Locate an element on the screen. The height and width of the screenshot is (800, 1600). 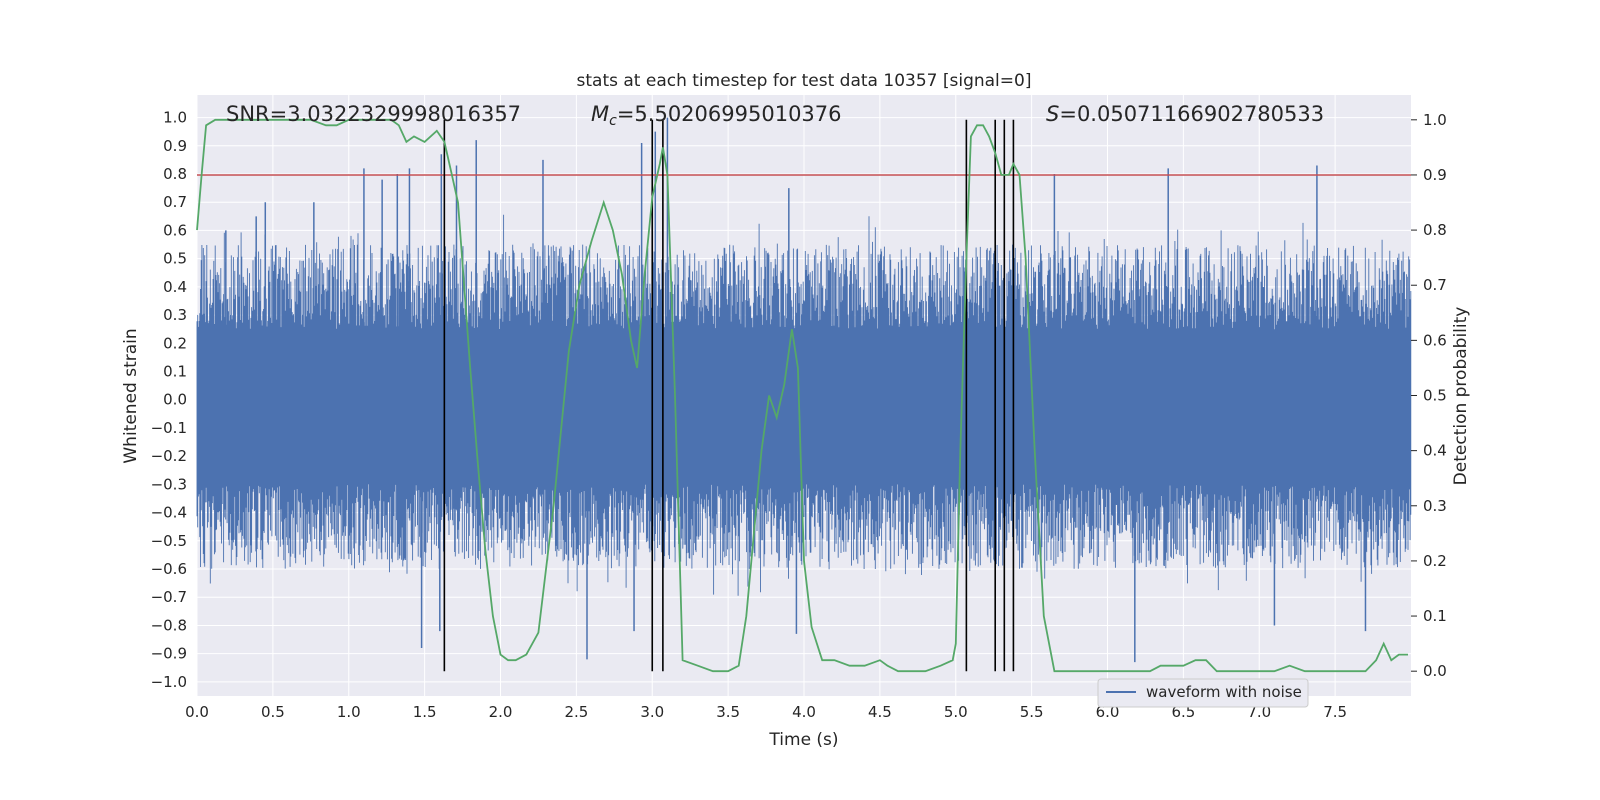
y-right-tick-label: 0.2 is located at coordinates (1435, 561).